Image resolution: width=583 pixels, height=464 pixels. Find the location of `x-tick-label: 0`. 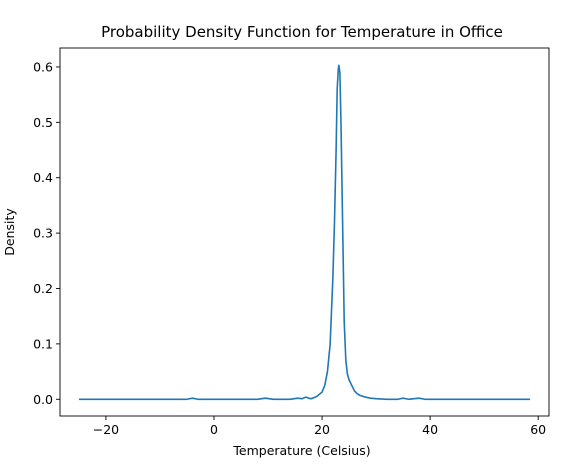

x-tick-label: 0 is located at coordinates (214, 429).